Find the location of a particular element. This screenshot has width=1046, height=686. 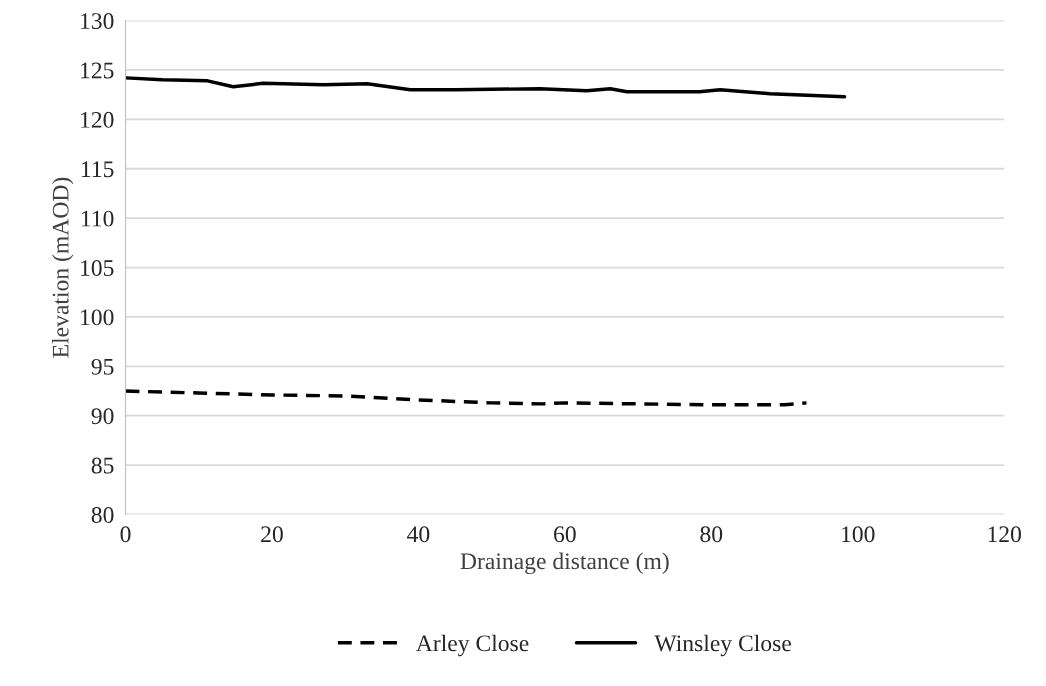

x-tick-label: 40 is located at coordinates (418, 534).